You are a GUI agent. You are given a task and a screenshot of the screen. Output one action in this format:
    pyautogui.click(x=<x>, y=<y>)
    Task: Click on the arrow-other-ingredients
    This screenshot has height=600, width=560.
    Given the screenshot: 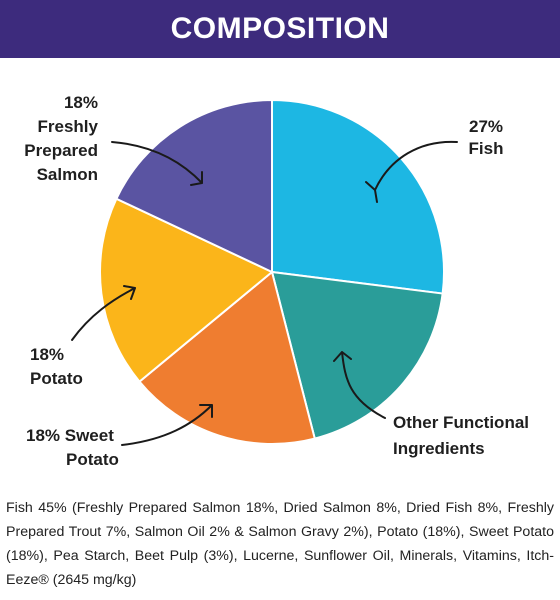 What is the action you would take?
    pyautogui.click(x=359, y=385)
    